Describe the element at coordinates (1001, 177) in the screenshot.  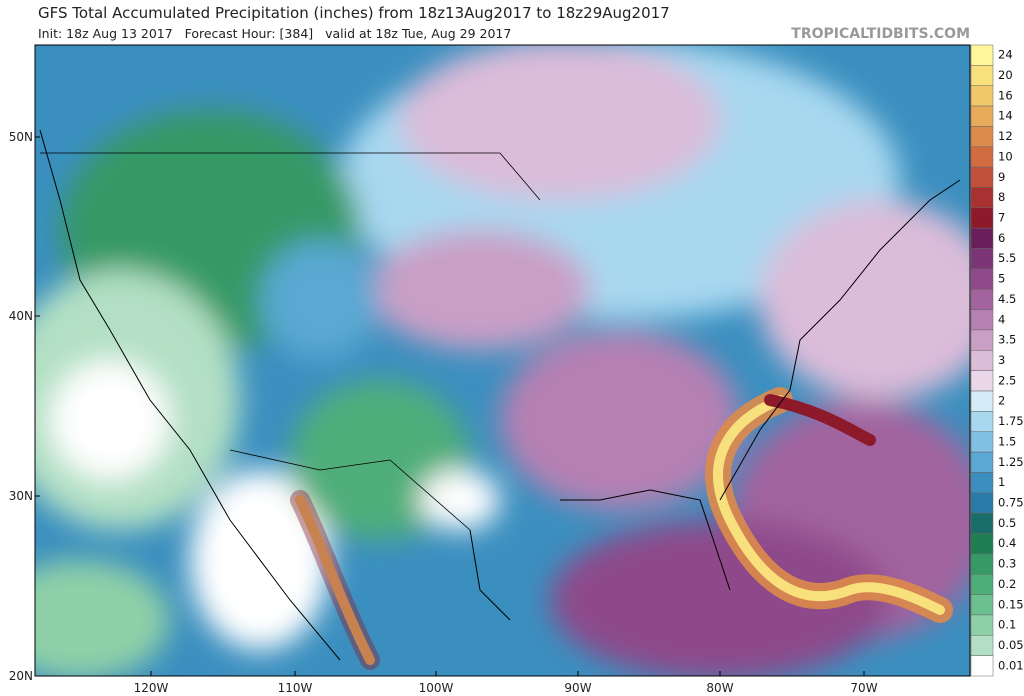
I see `colorbar-label: 9` at that location.